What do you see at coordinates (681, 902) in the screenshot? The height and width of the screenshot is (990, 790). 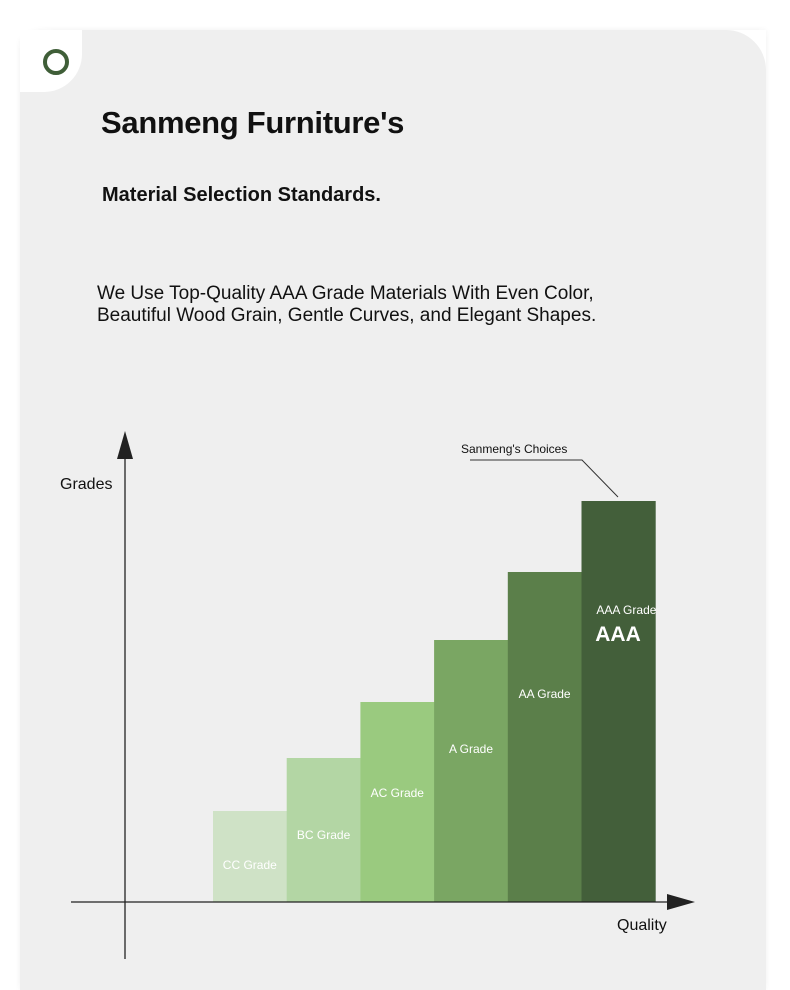 I see `x-axis-arrow` at bounding box center [681, 902].